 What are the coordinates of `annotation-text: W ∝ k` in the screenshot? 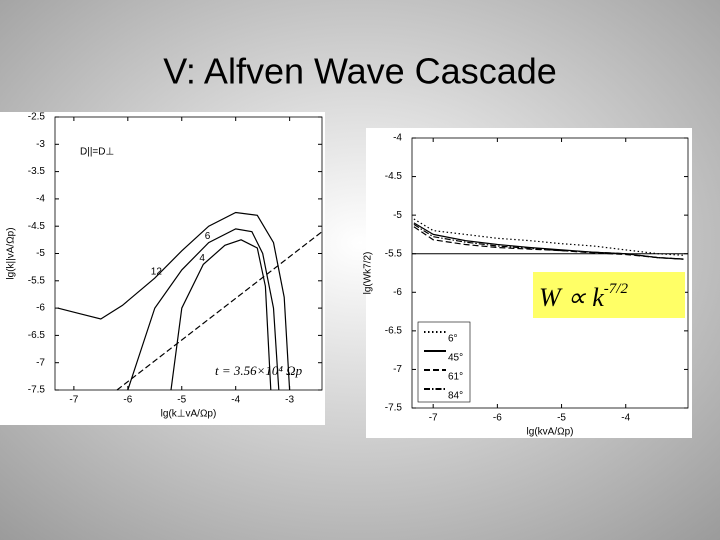 It's located at (571, 297).